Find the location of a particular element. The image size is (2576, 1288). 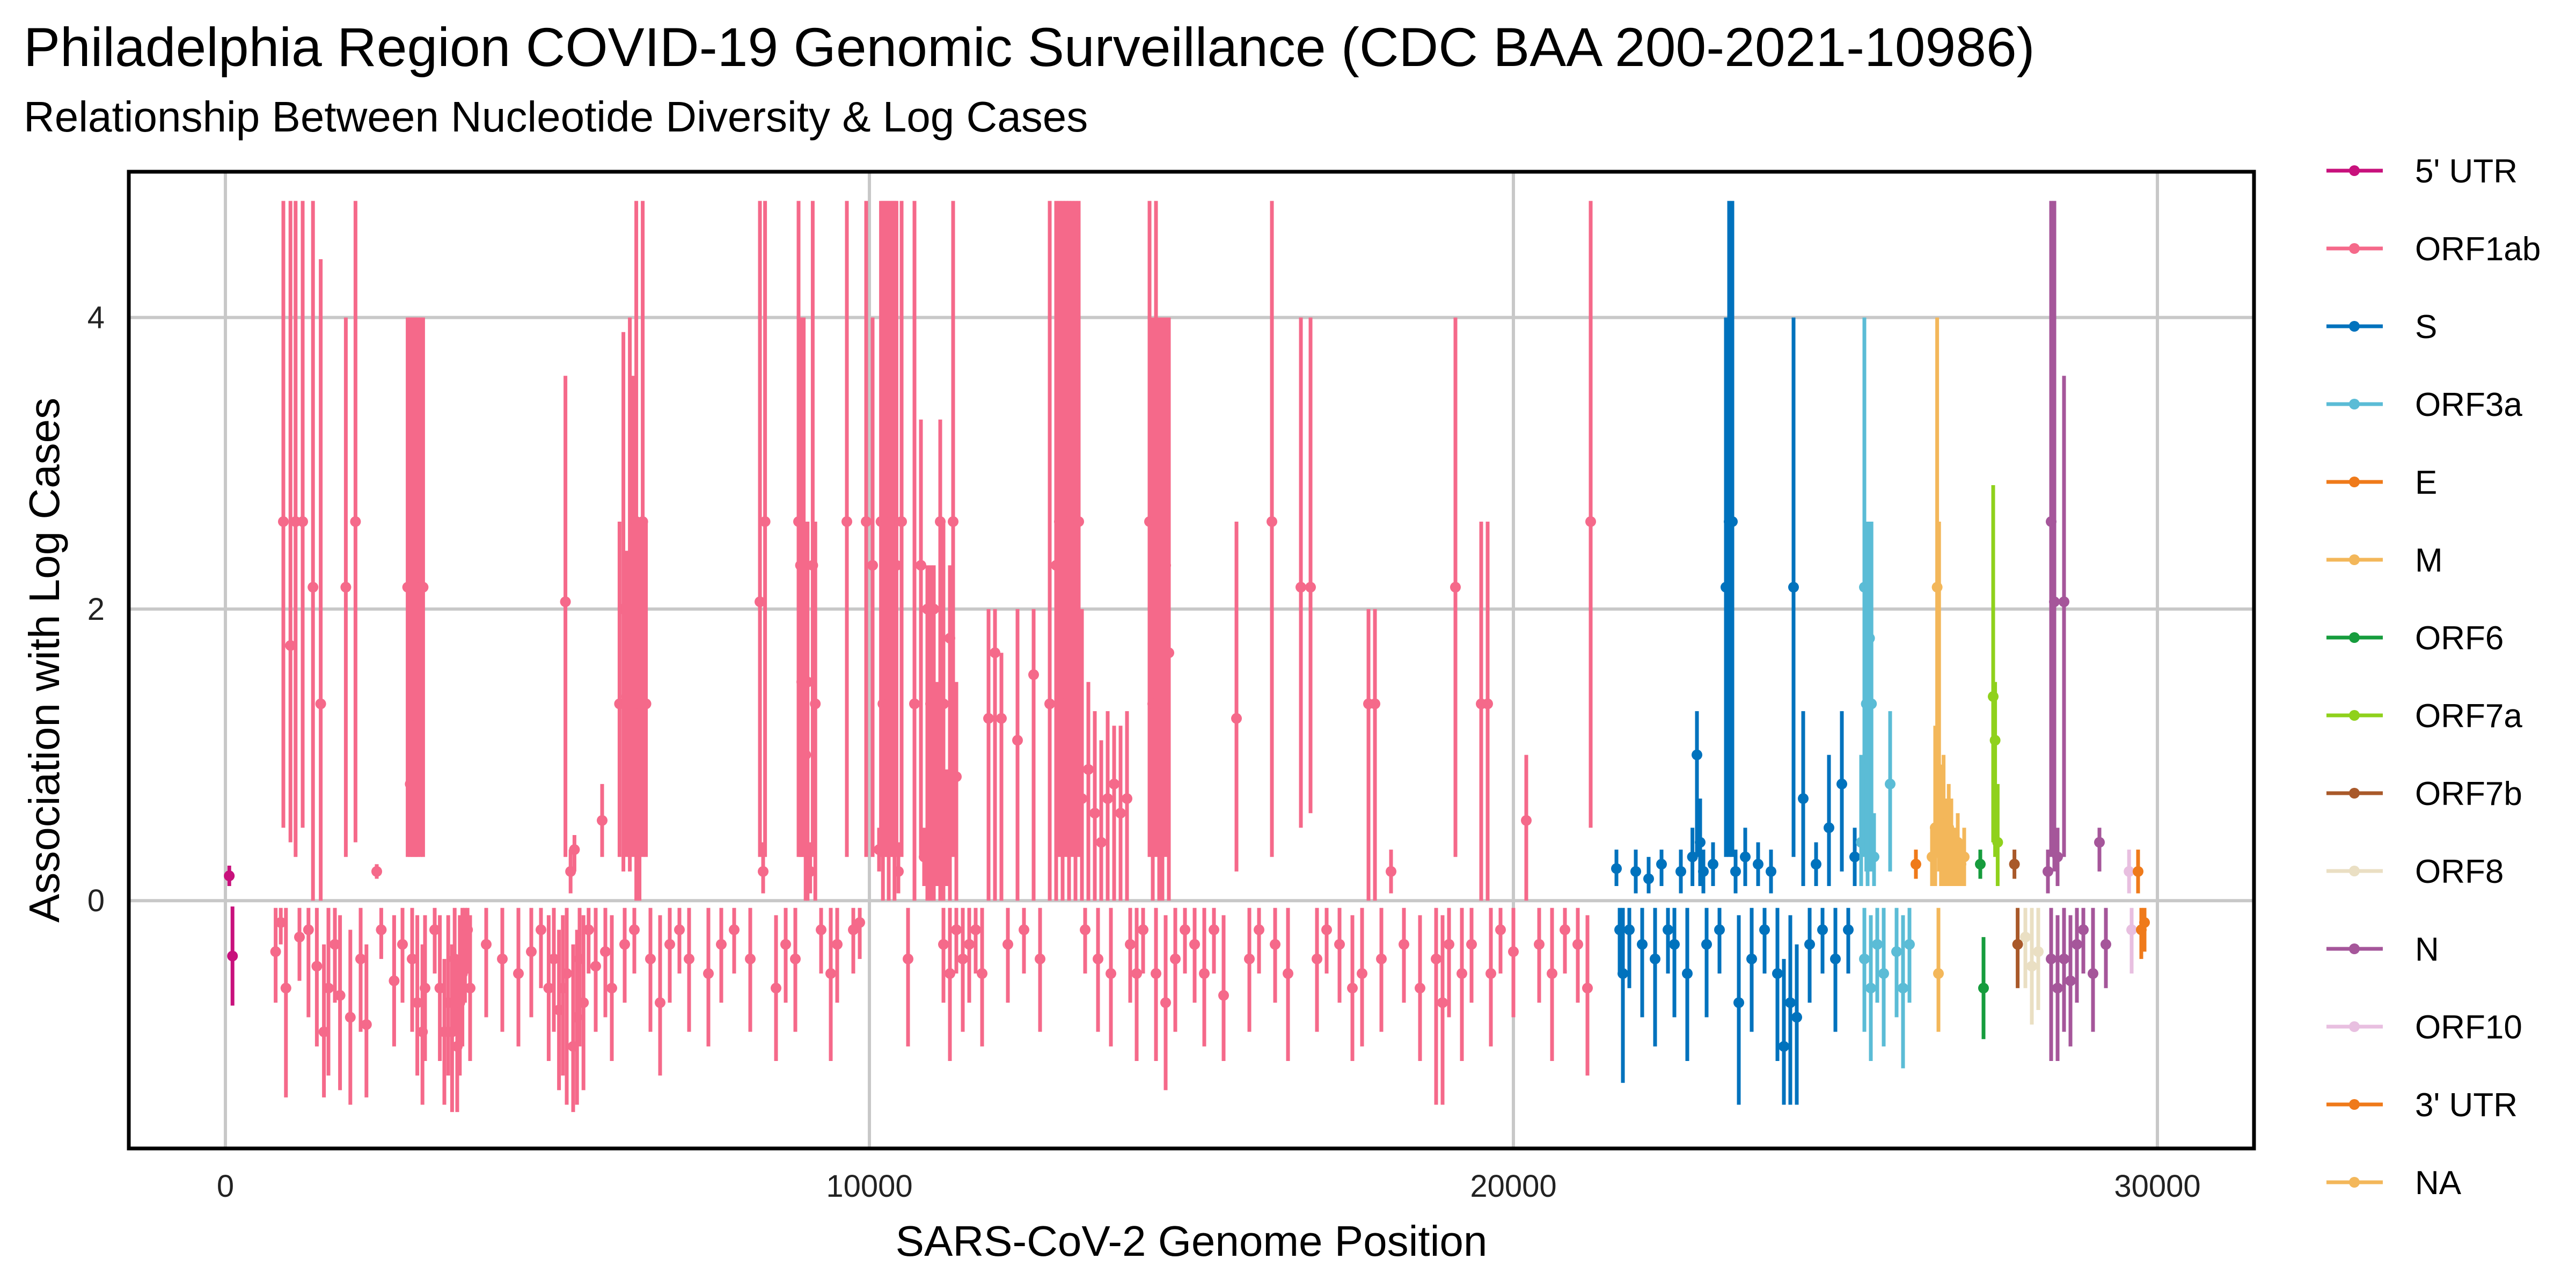

series-e is located at coordinates (1916, 864).